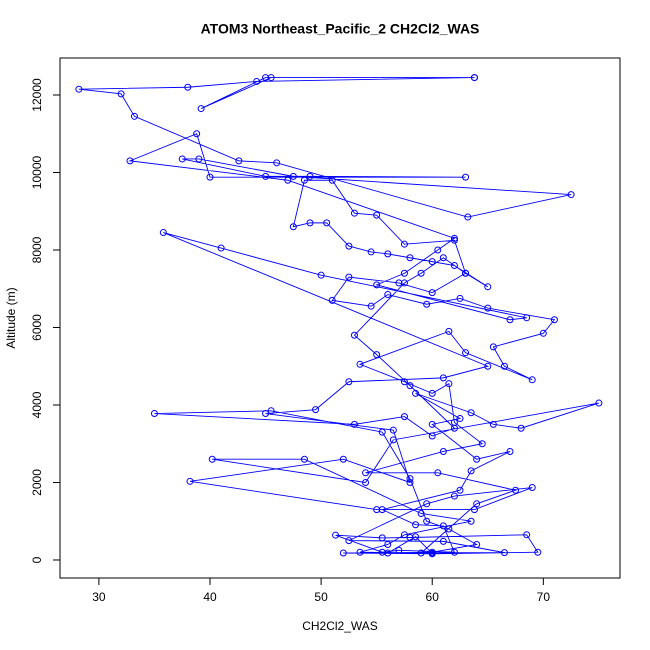  Describe the element at coordinates (99, 597) in the screenshot. I see `x-tick-label: 30` at that location.